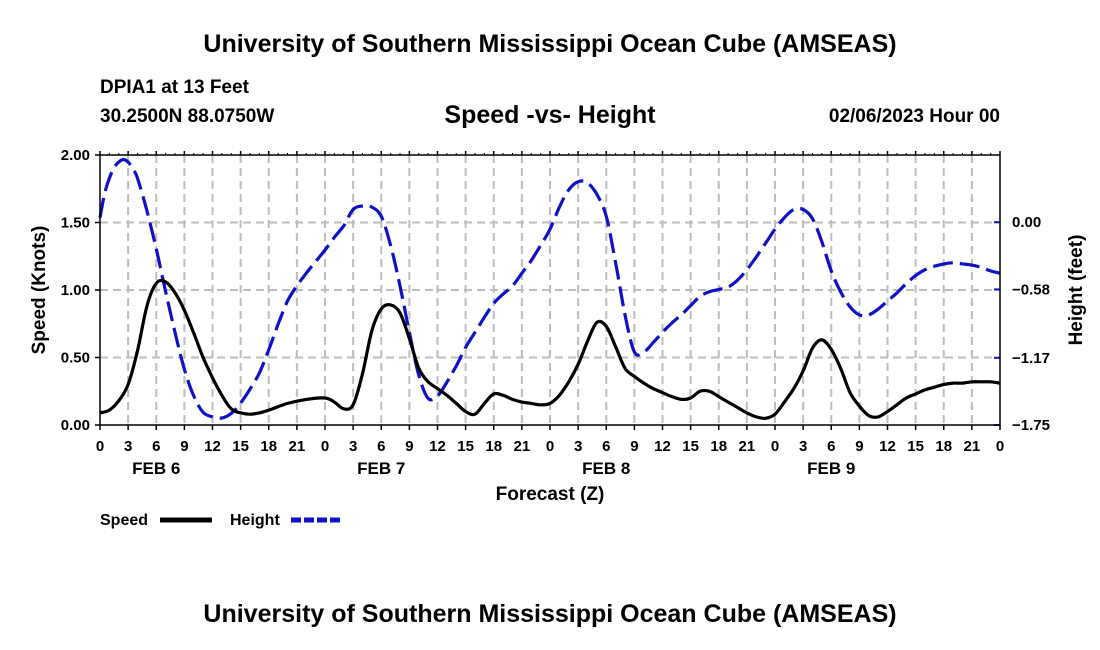 The image size is (1100, 650). I want to click on y-tick-label-left: 0.50, so click(75, 358).